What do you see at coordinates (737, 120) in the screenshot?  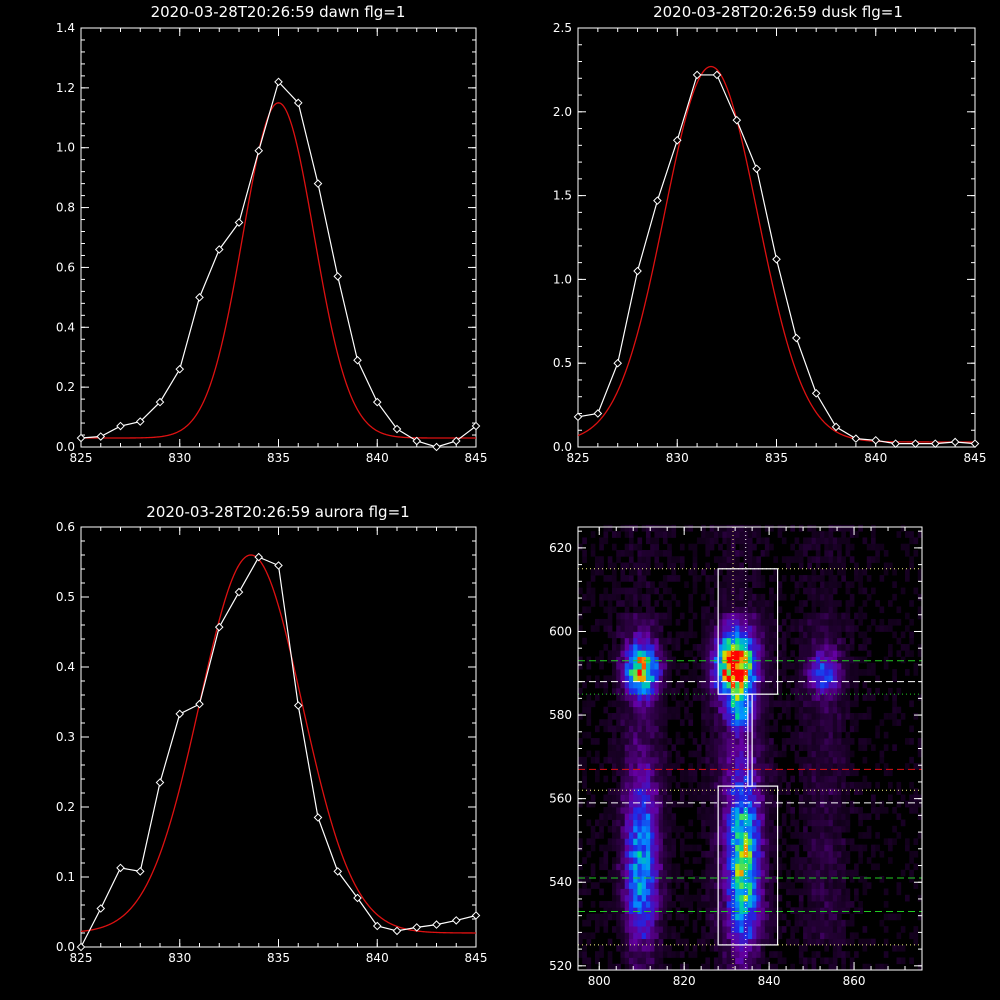 I see `panel-1-data-point` at bounding box center [737, 120].